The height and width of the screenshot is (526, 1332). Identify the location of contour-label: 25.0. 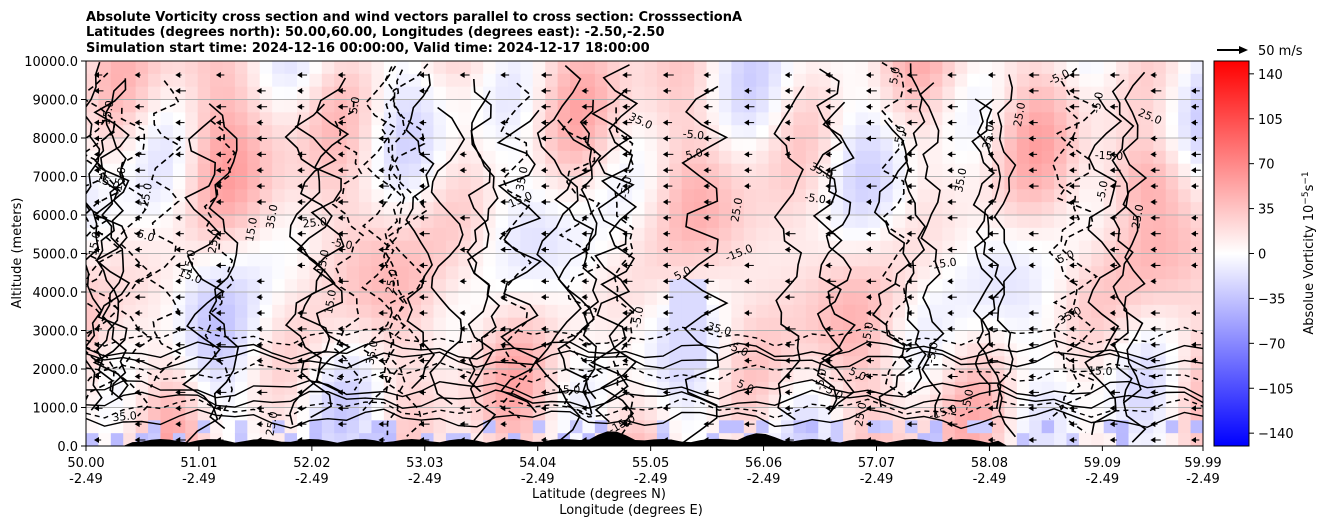
(391, 281).